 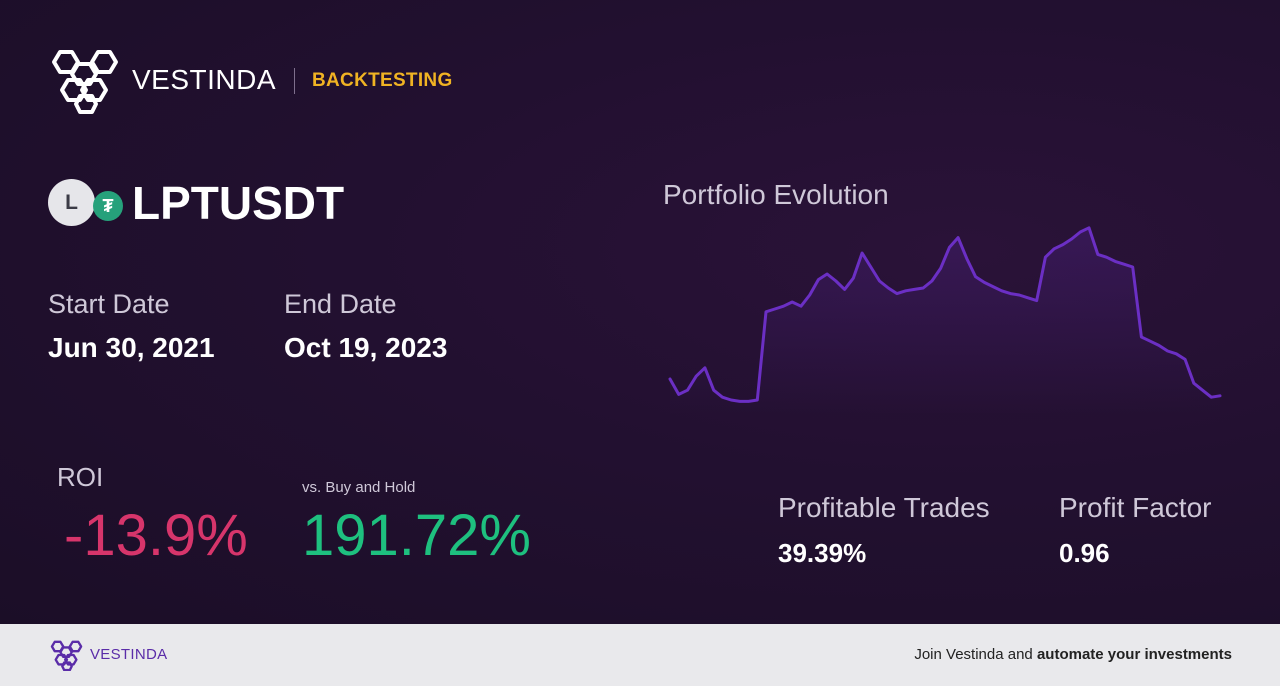 What do you see at coordinates (1134, 654) in the screenshot?
I see `footer-cta-bold: automate your investments` at bounding box center [1134, 654].